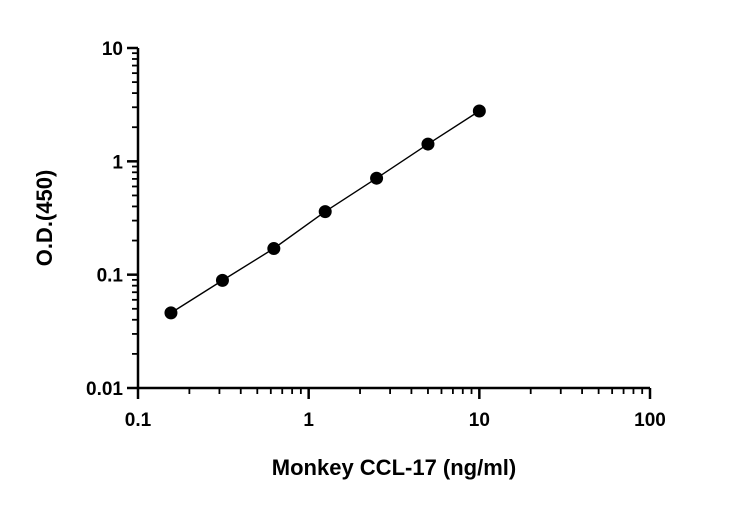 Image resolution: width=732 pixels, height=507 pixels. What do you see at coordinates (394, 467) in the screenshot?
I see `x-axis-title: Monkey CCL-17 (ng/ml)` at bounding box center [394, 467].